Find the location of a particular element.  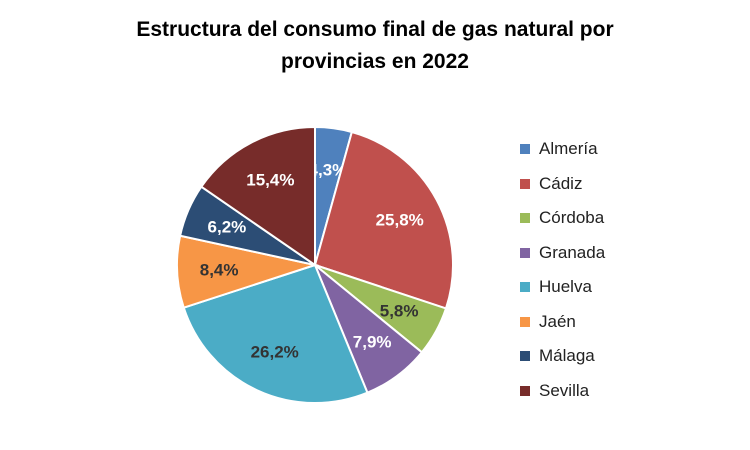

legend-label: Jaén is located at coordinates (557, 321).